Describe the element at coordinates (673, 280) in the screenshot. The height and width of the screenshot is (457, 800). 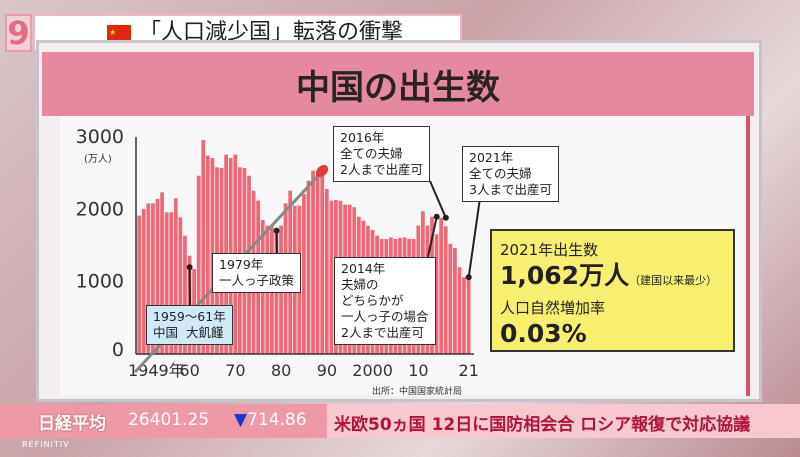
I see `births-note: （建国以来最少）` at that location.